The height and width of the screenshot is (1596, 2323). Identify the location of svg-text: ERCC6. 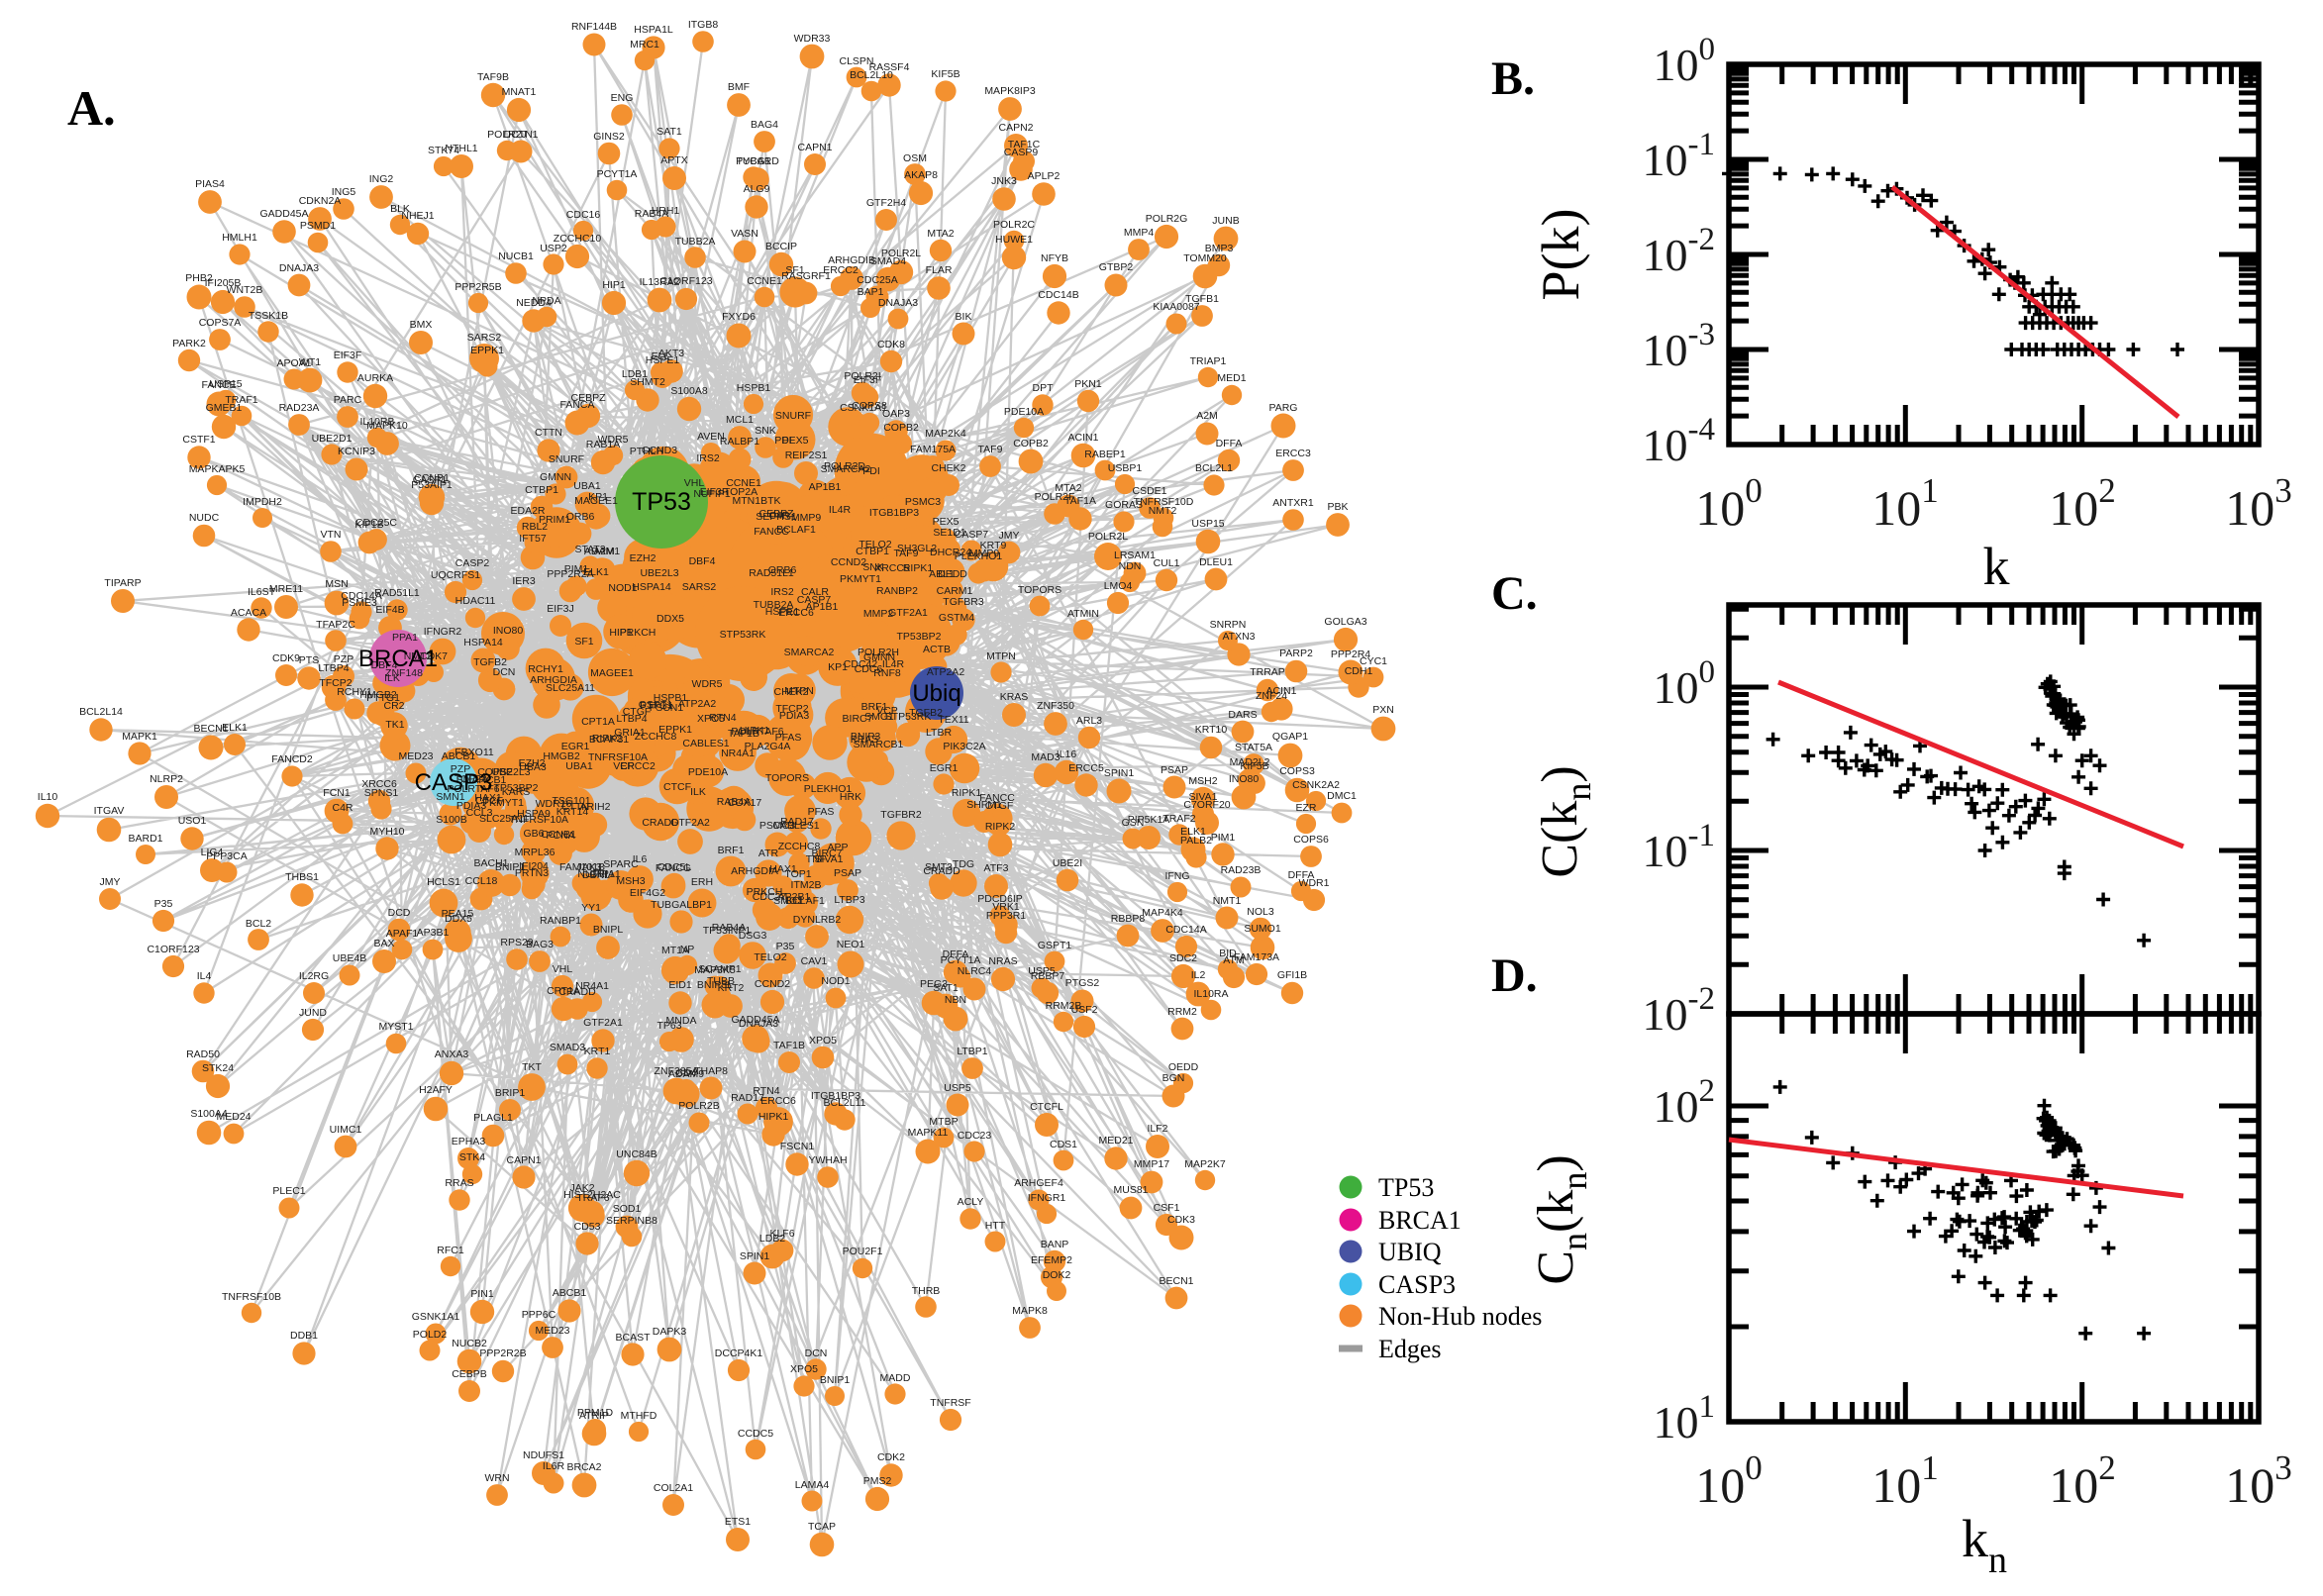
(778, 1101).